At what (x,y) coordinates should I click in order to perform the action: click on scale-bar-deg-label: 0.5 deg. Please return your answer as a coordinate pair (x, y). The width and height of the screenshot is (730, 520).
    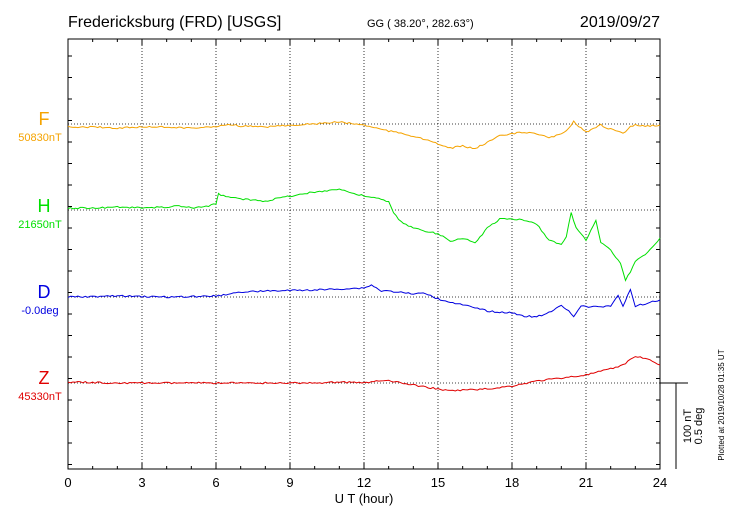
    Looking at the image, I should click on (699, 426).